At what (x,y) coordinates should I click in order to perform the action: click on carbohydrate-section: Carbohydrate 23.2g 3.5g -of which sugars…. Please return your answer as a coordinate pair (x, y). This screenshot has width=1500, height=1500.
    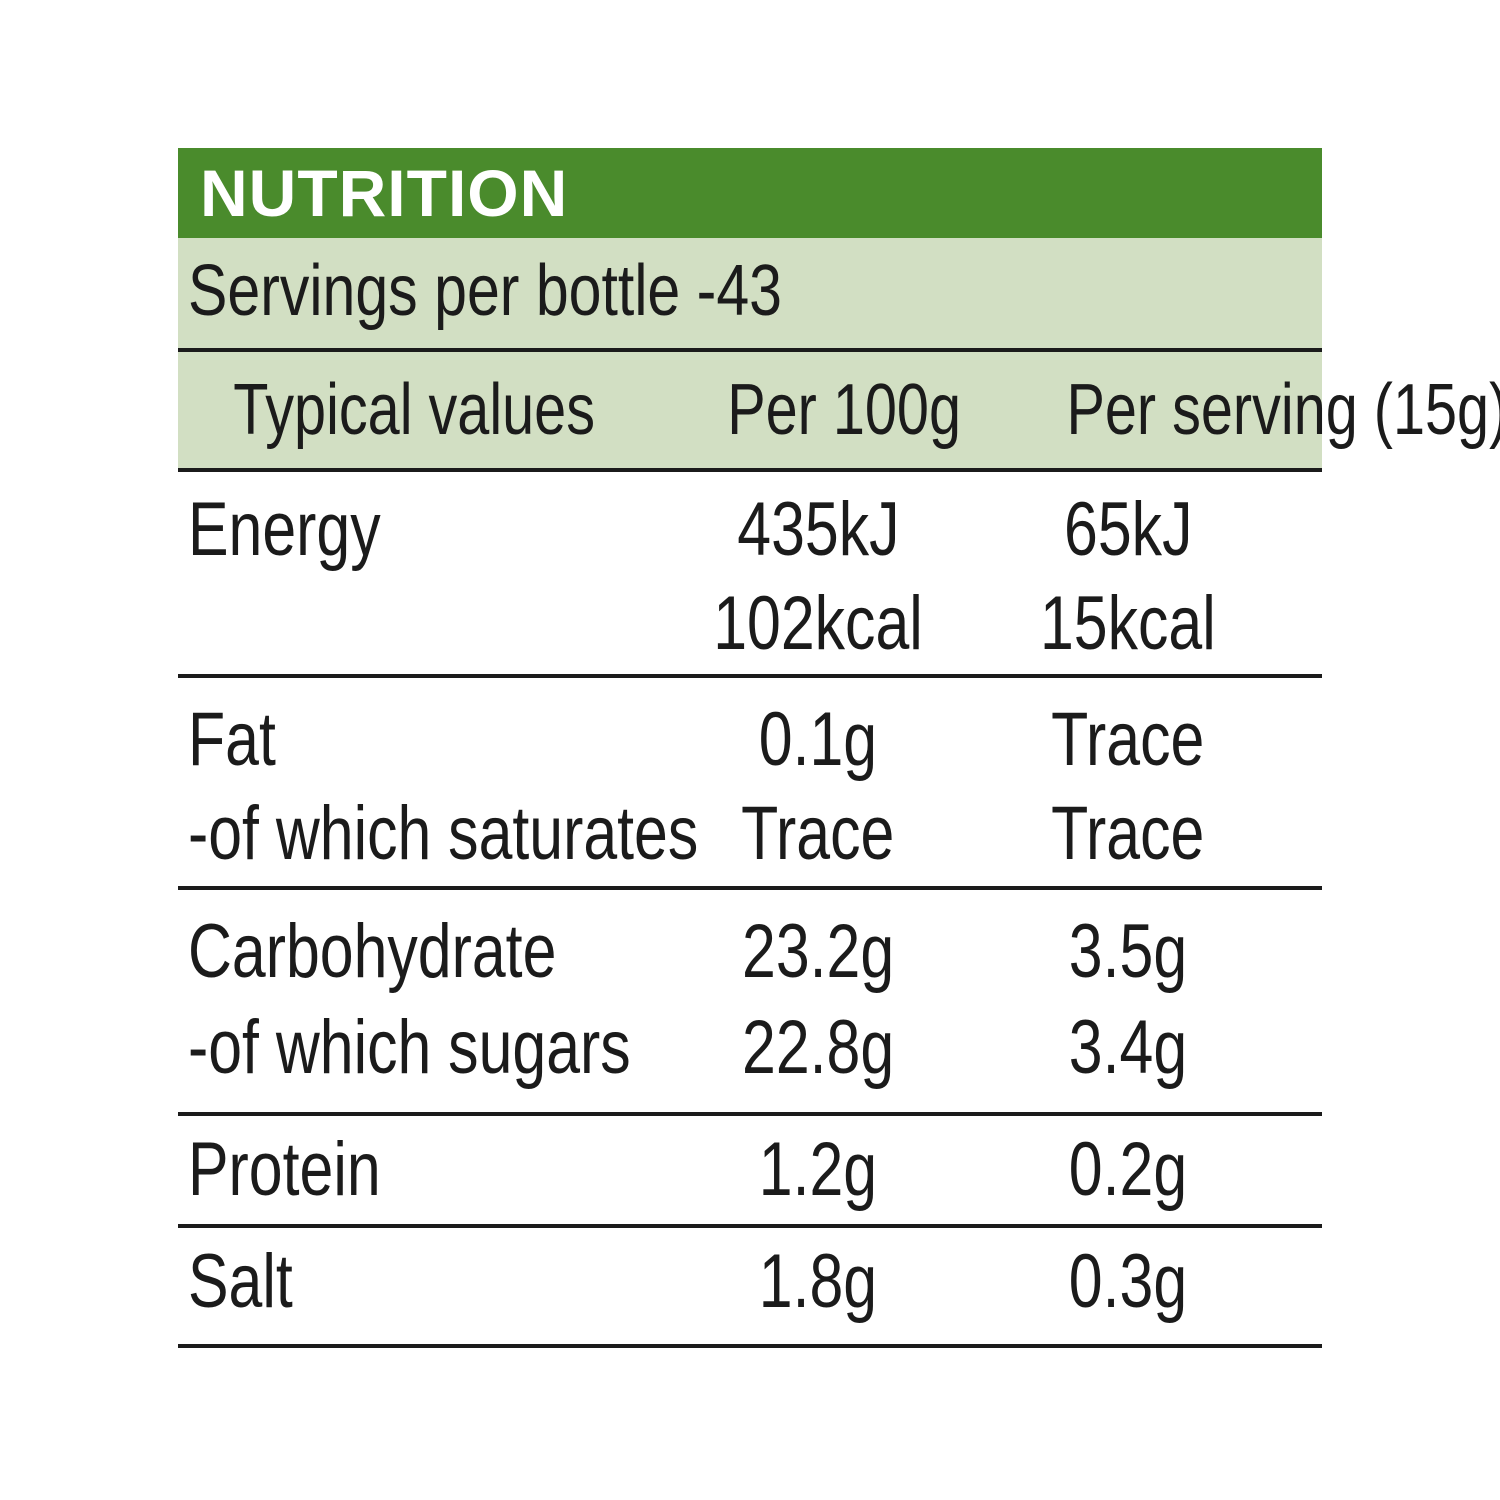
    Looking at the image, I should click on (750, 1003).